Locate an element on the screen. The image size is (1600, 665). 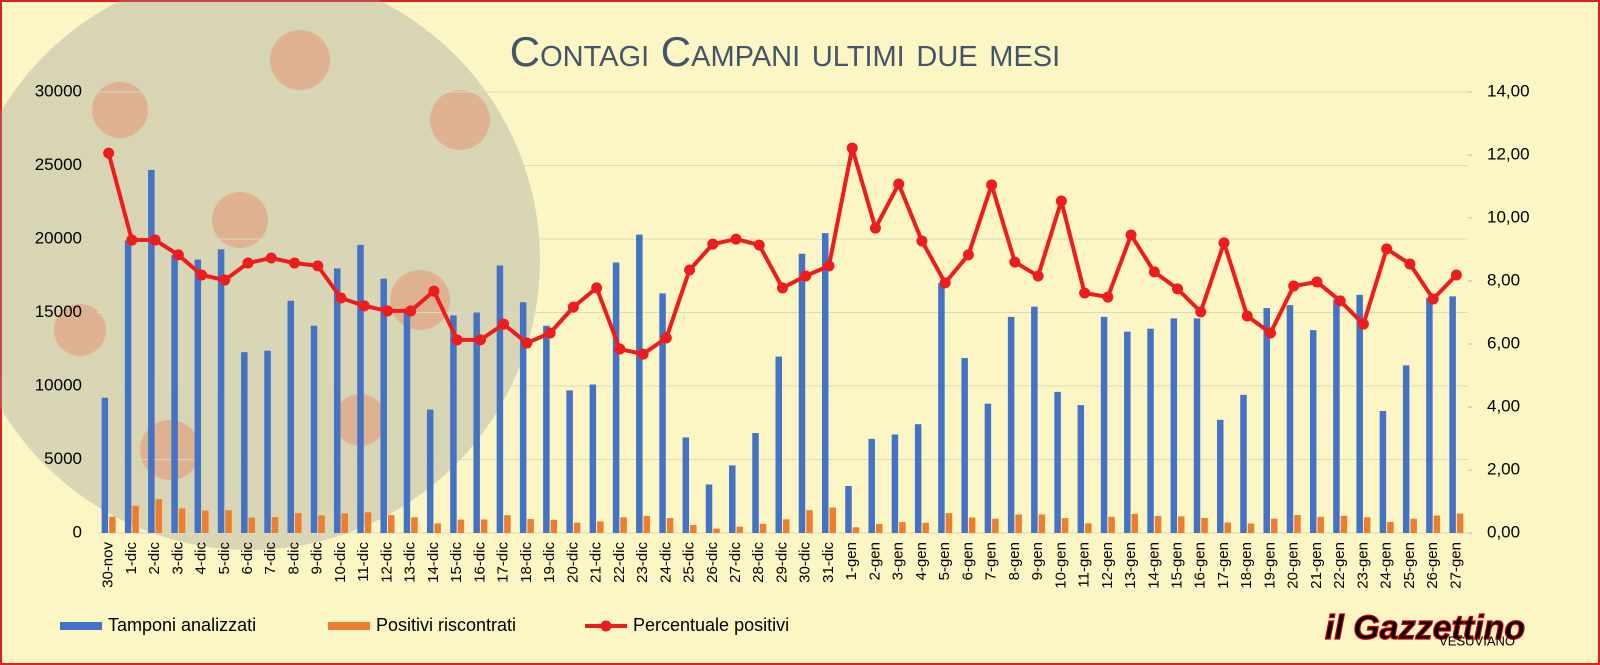
y-tick-label: 25000 is located at coordinates (58, 164).